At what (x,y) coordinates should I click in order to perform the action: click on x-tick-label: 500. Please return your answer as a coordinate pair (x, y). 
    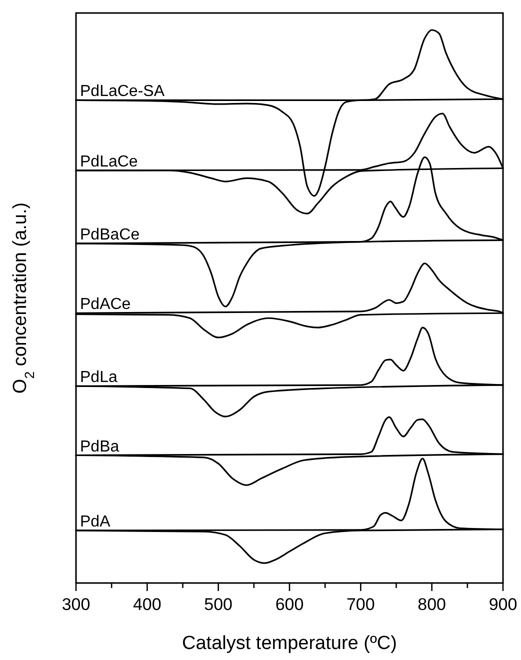
    Looking at the image, I should click on (218, 604).